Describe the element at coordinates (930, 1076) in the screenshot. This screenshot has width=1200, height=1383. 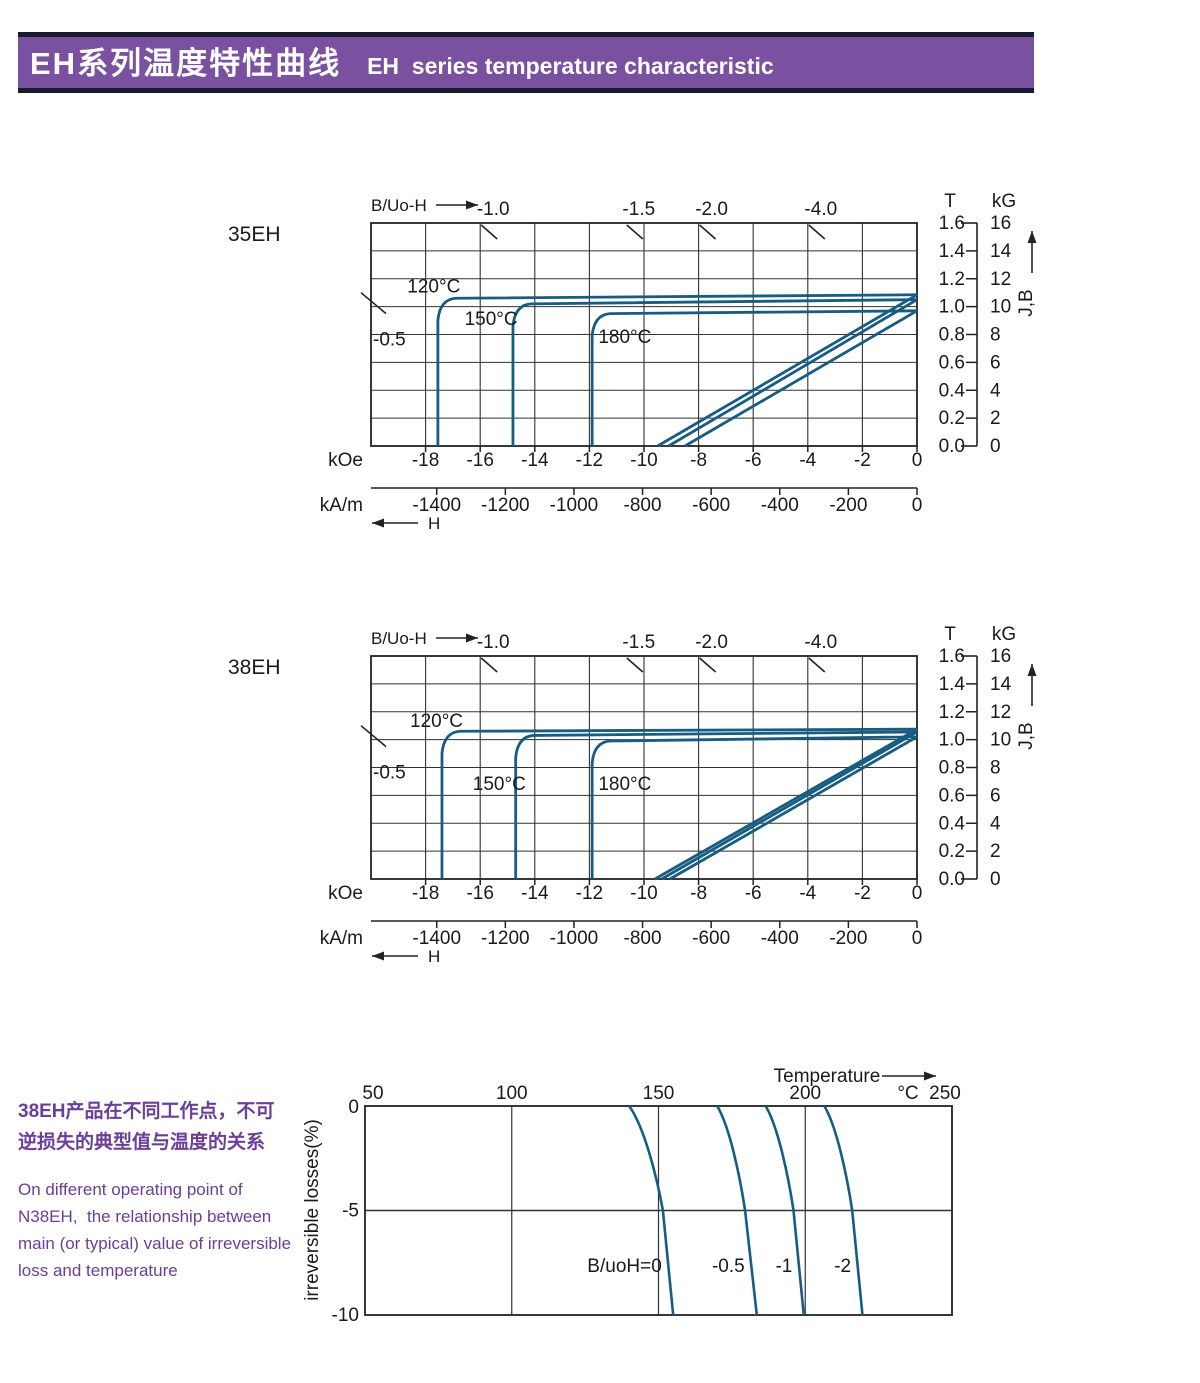
I see `temperature-axis-arrow-head` at that location.